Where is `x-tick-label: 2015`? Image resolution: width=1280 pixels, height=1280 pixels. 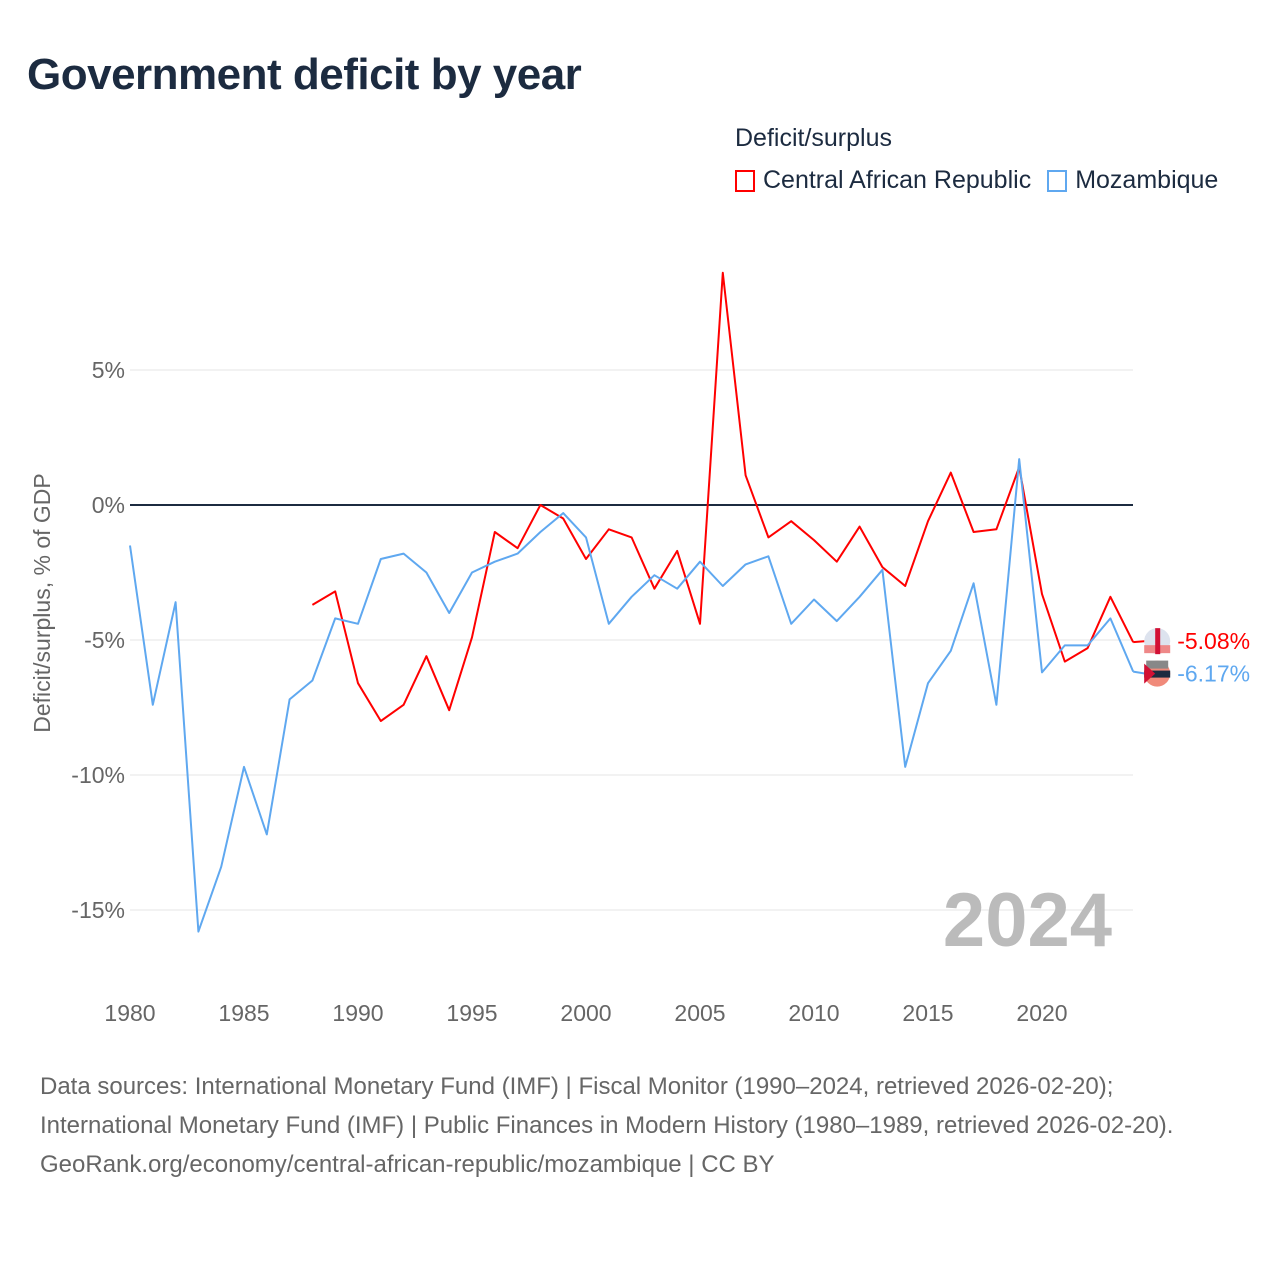 x-tick-label: 2015 is located at coordinates (927, 1013).